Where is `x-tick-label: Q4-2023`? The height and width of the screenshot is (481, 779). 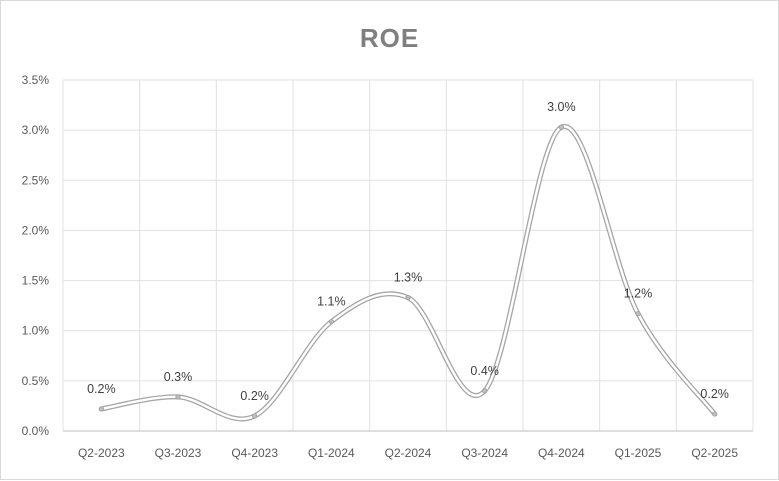
x-tick-label: Q4-2023 is located at coordinates (254, 453).